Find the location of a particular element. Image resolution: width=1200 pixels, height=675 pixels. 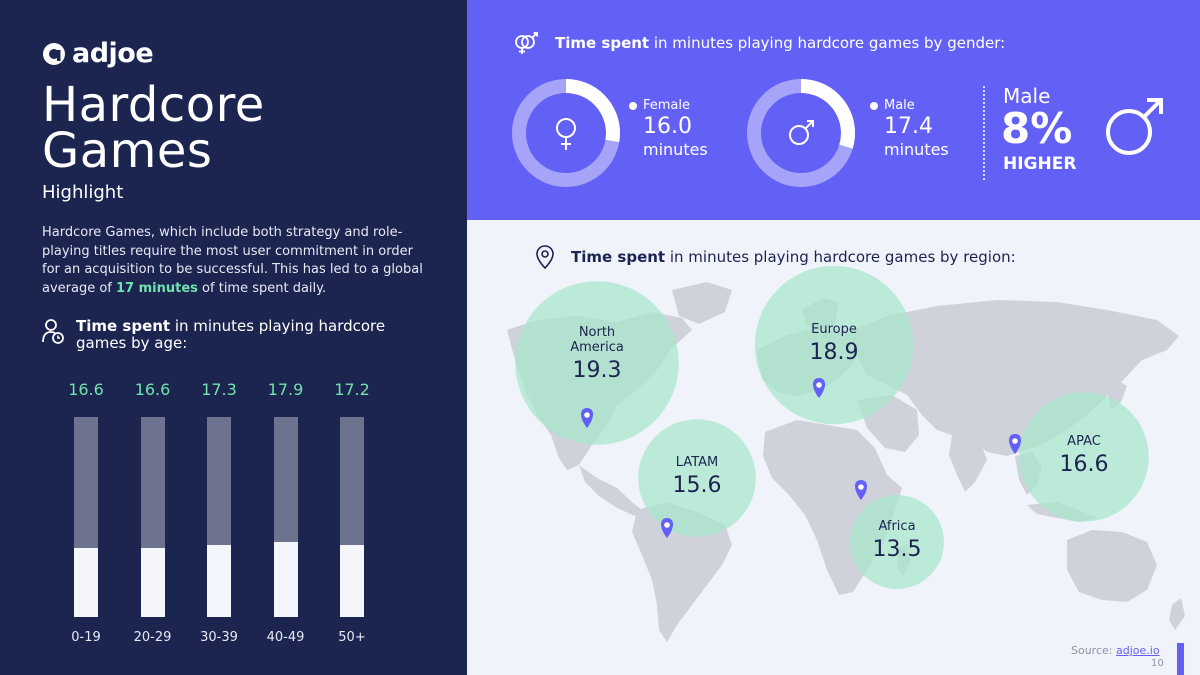

region-value-label: 15.6 is located at coordinates (697, 485).